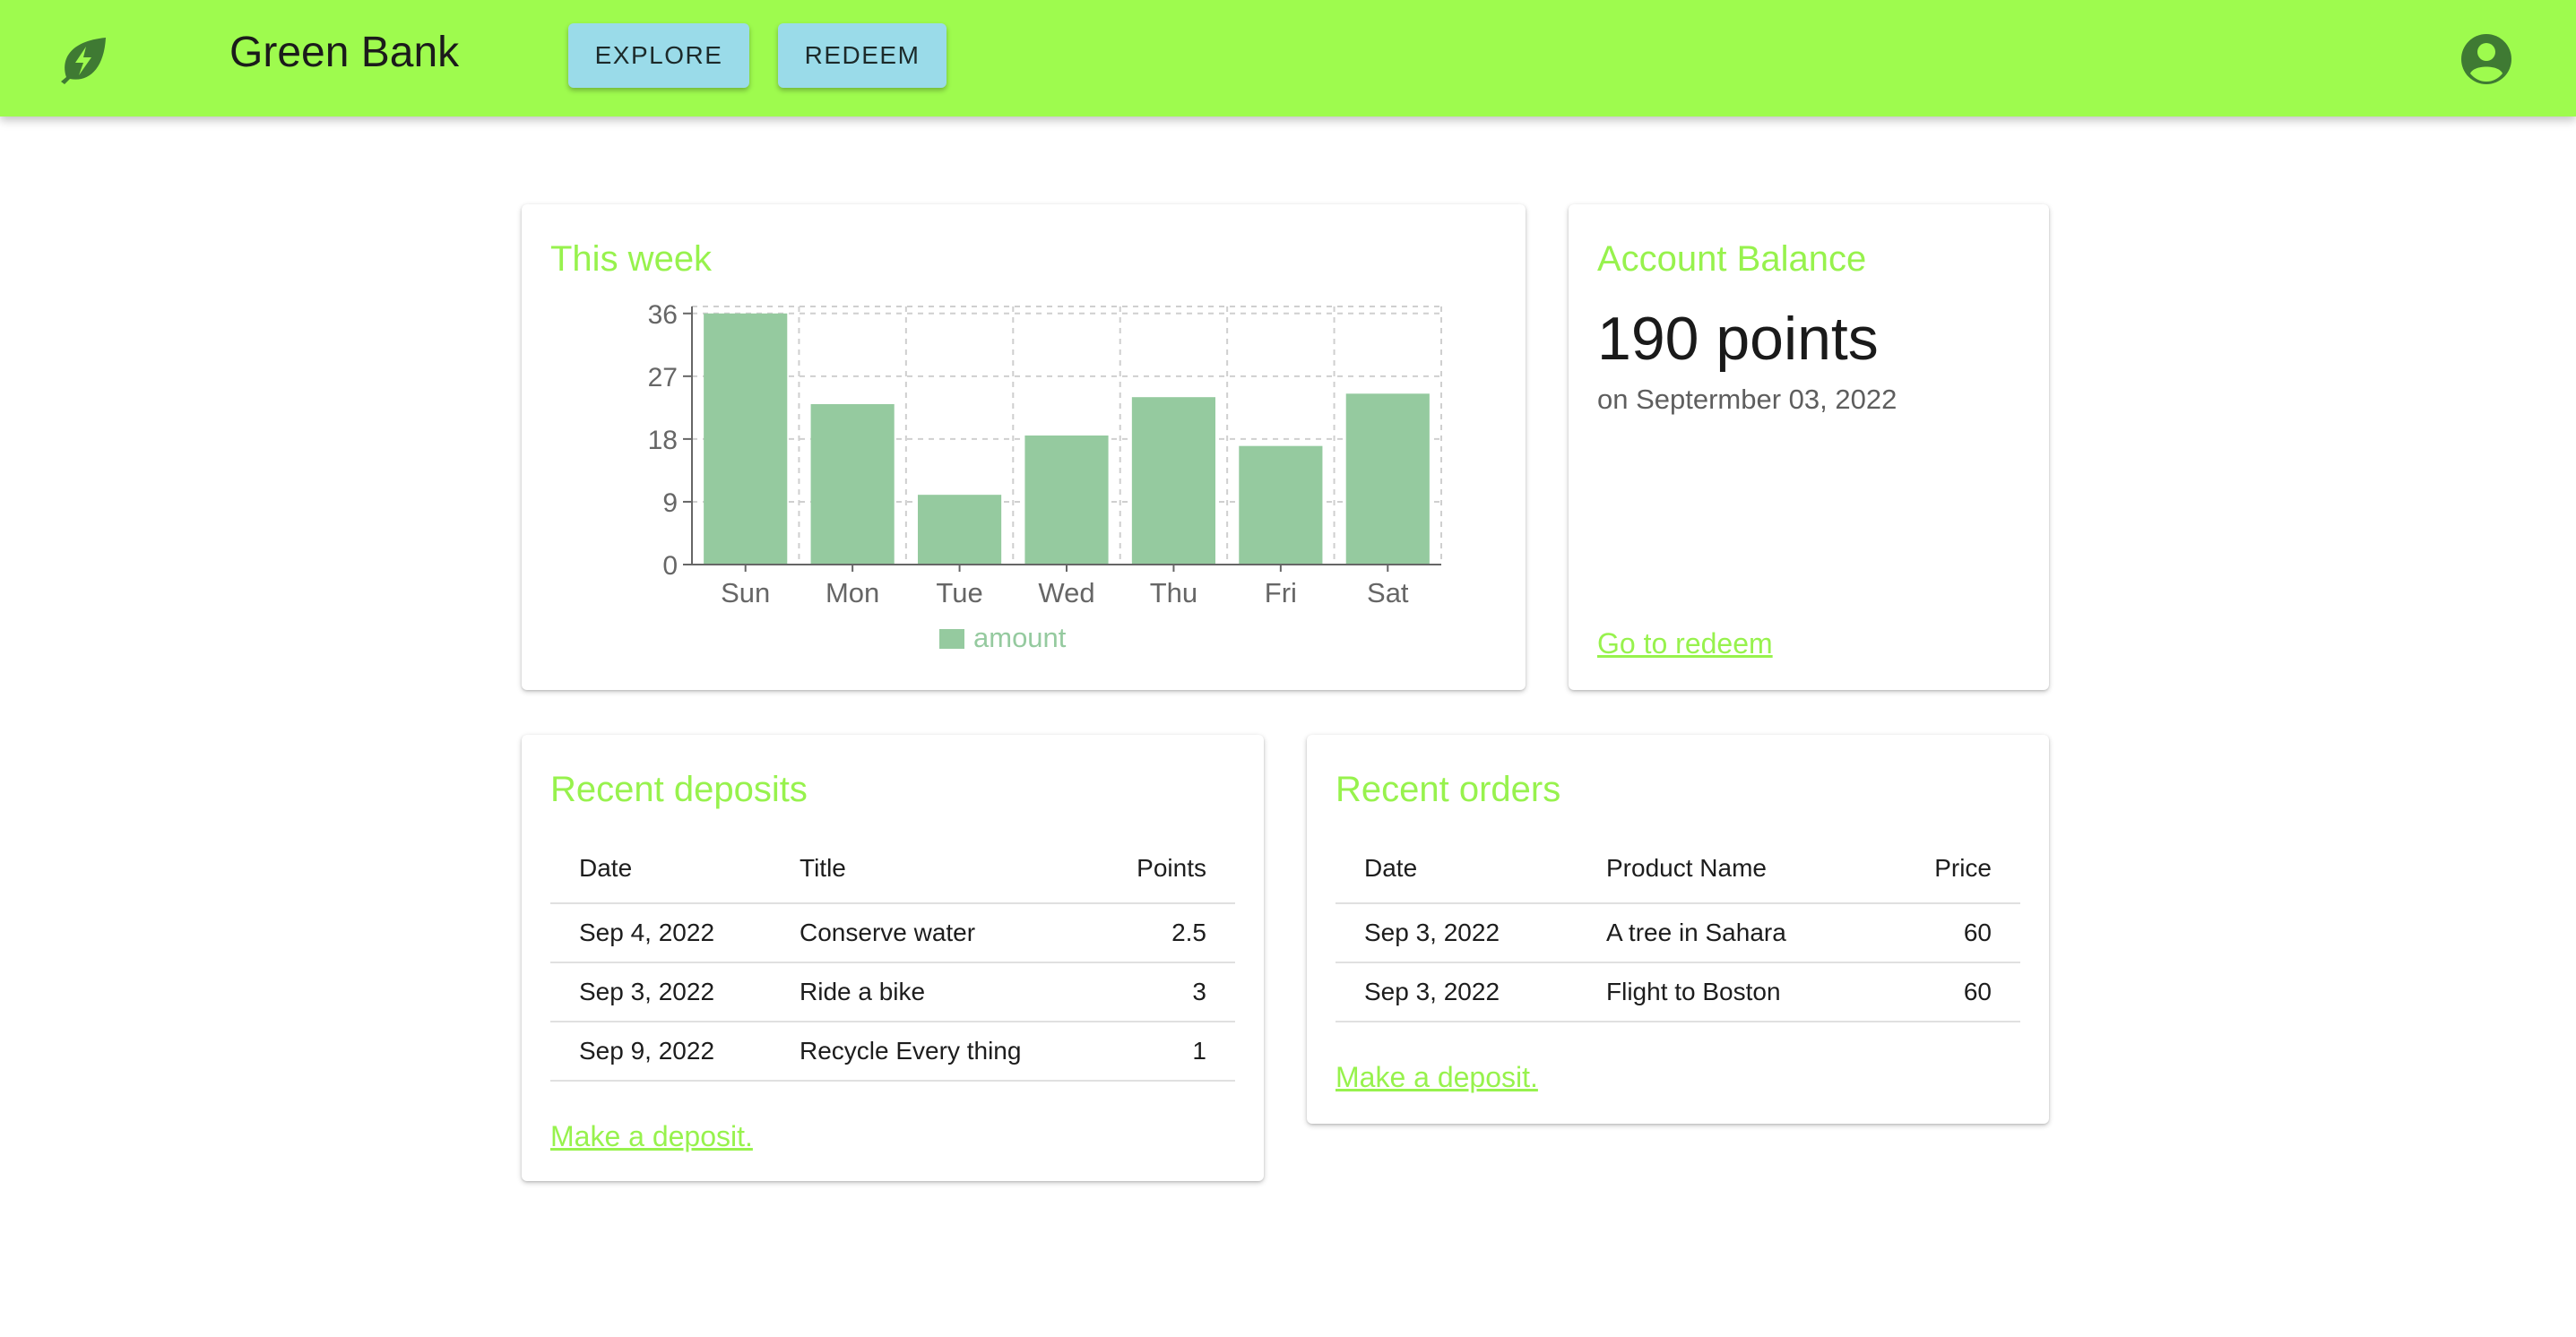 The height and width of the screenshot is (1337, 2576). What do you see at coordinates (1281, 592) in the screenshot?
I see `x-tick-label: Fri` at bounding box center [1281, 592].